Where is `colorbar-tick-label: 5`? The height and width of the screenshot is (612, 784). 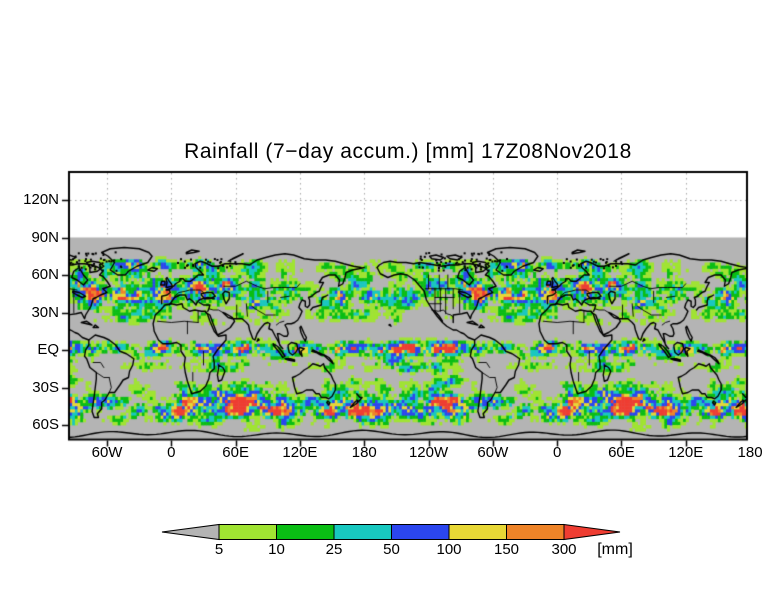
colorbar-tick-label: 5 is located at coordinates (219, 549).